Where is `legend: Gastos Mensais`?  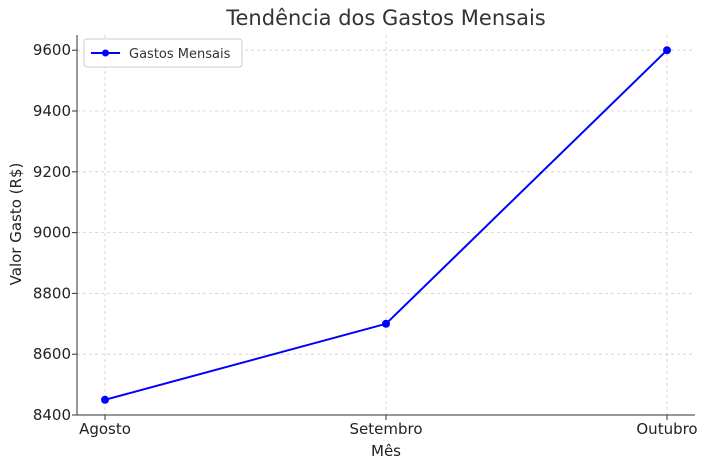 legend: Gastos Mensais is located at coordinates (163, 53).